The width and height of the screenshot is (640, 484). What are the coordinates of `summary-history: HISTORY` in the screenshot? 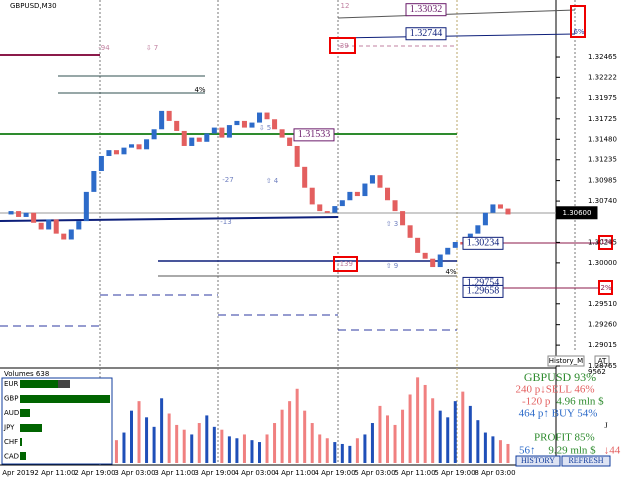 It's located at (538, 460).